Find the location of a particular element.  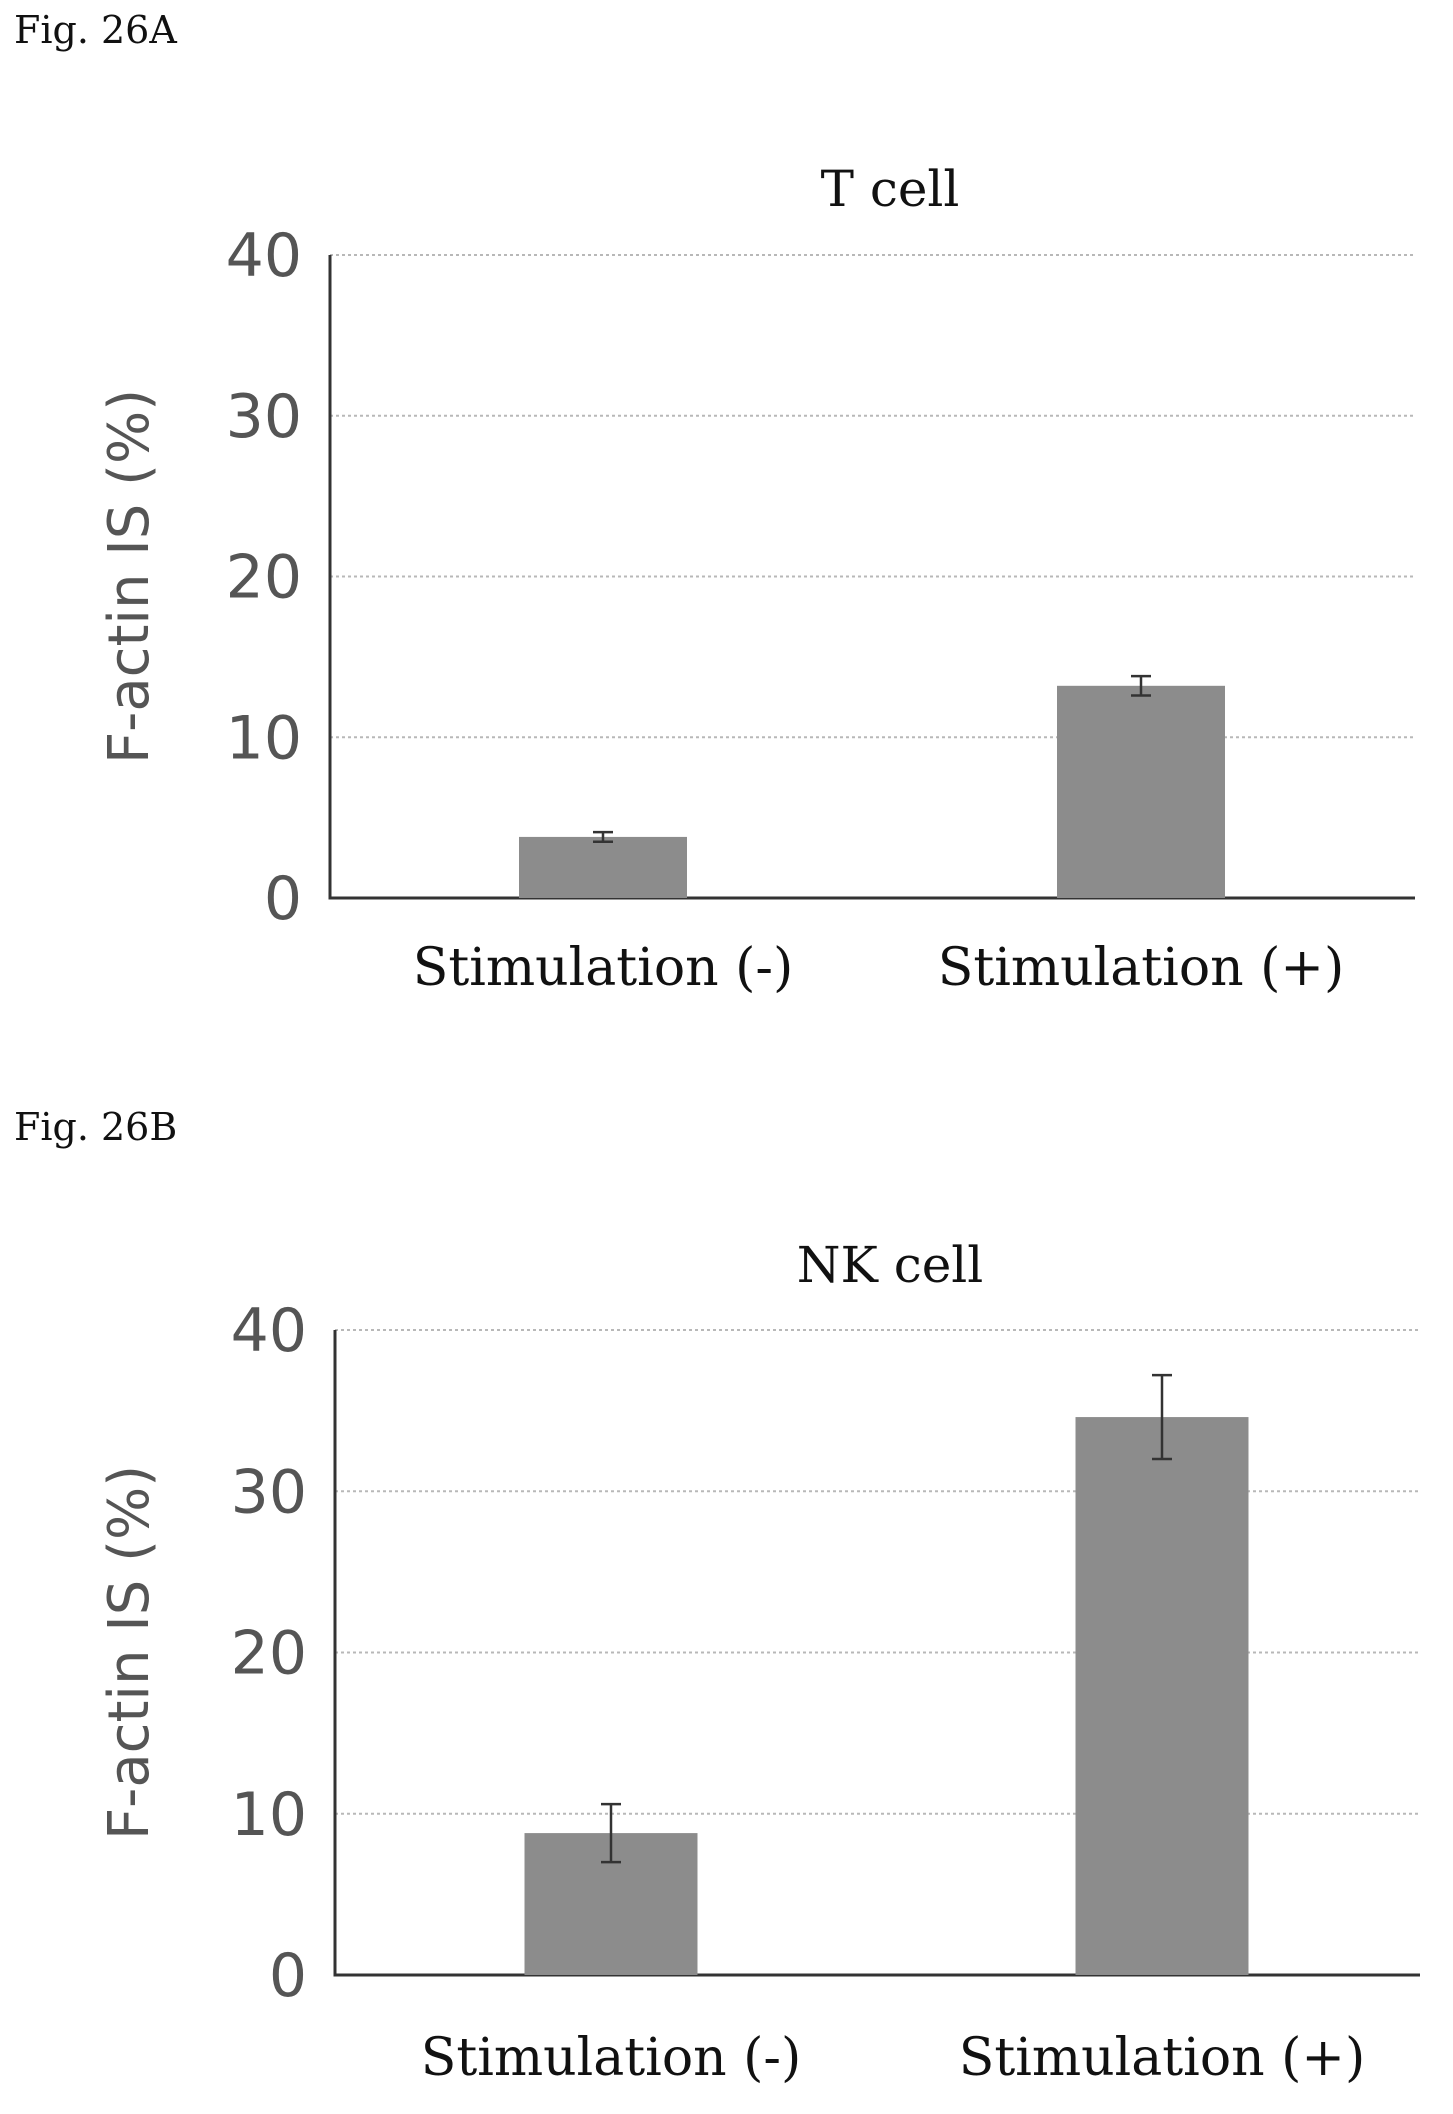

bar-stimulation-minus is located at coordinates (603, 867).